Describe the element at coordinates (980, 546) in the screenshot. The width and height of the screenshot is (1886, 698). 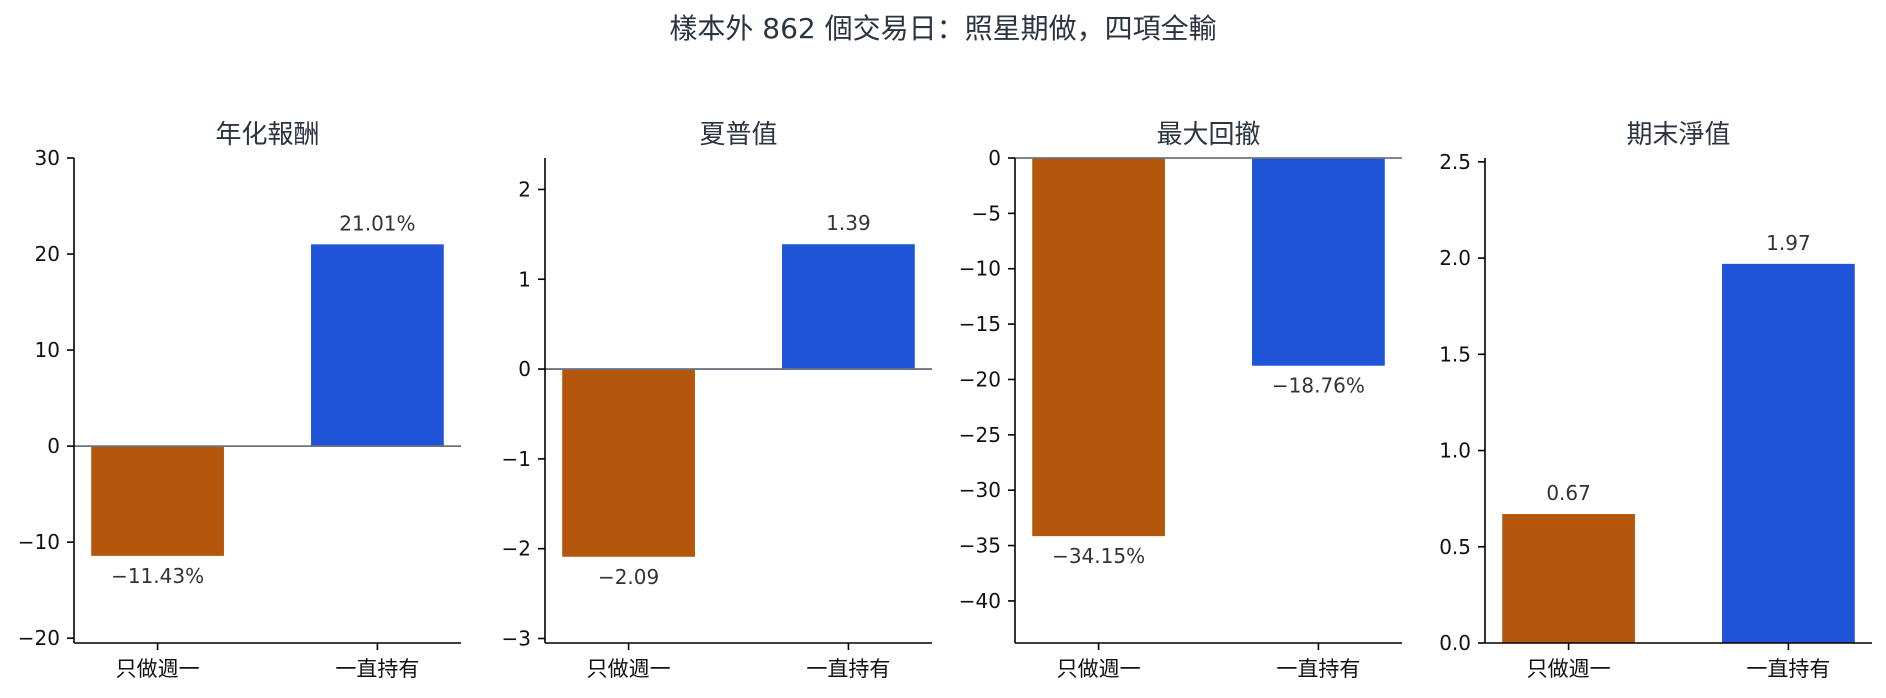
I see `y-tick-label: −35` at that location.